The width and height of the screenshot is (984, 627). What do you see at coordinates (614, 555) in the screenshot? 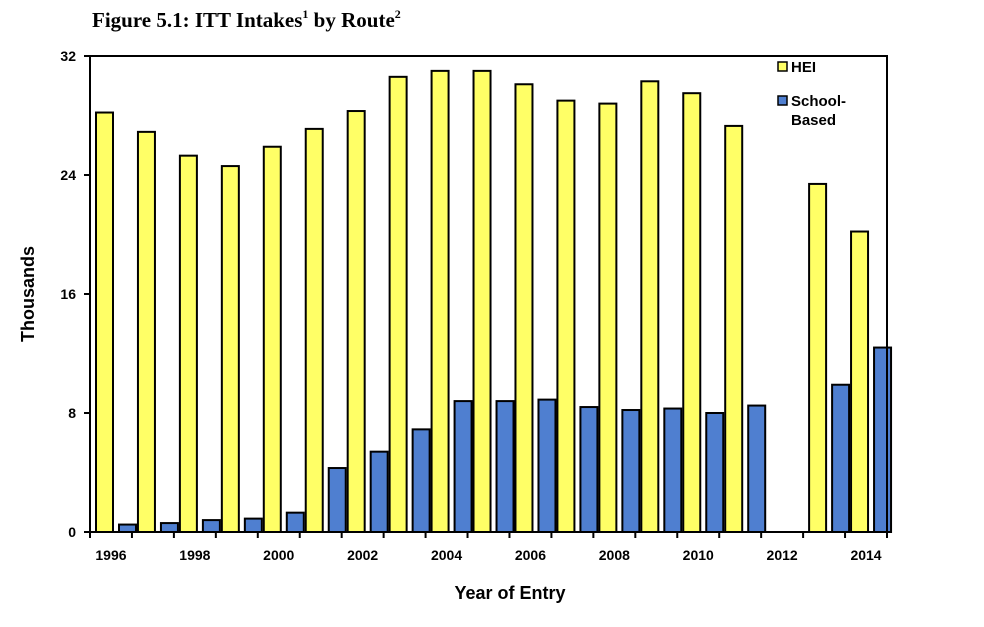
I see `x-tick-label: 2008` at bounding box center [614, 555].